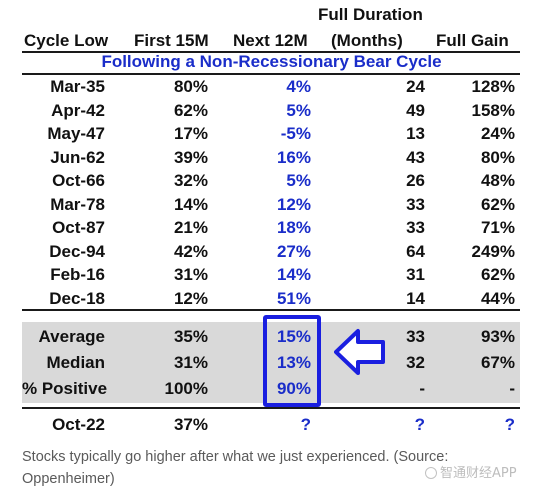 This screenshot has height=493, width=543. Describe the element at coordinates (497, 227) in the screenshot. I see `cell-gain: 71%` at that location.